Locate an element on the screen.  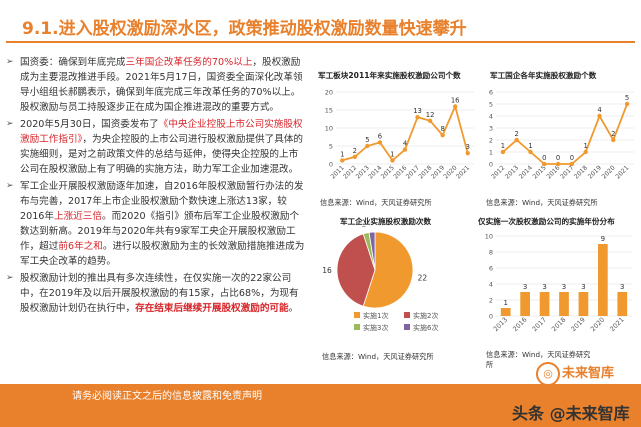
y-tick-label: 3 is located at coordinates (491, 129).